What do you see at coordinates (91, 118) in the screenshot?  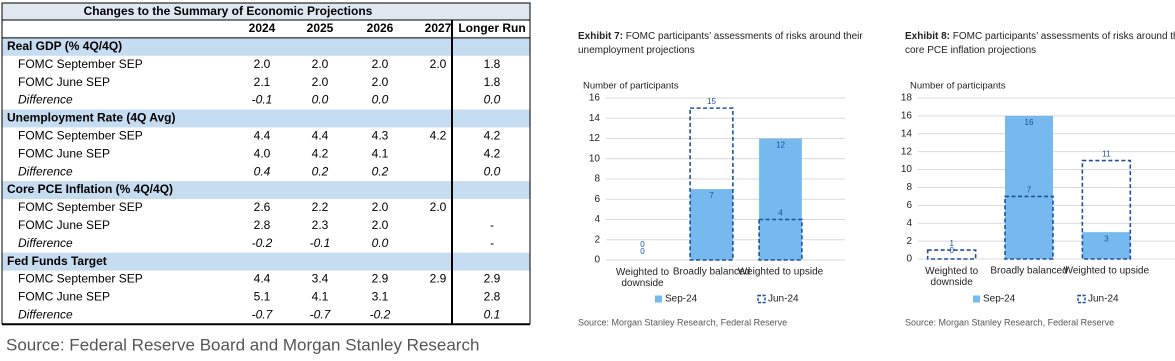 I see `section-label: Unemployment Rate (4Q Avg)` at bounding box center [91, 118].